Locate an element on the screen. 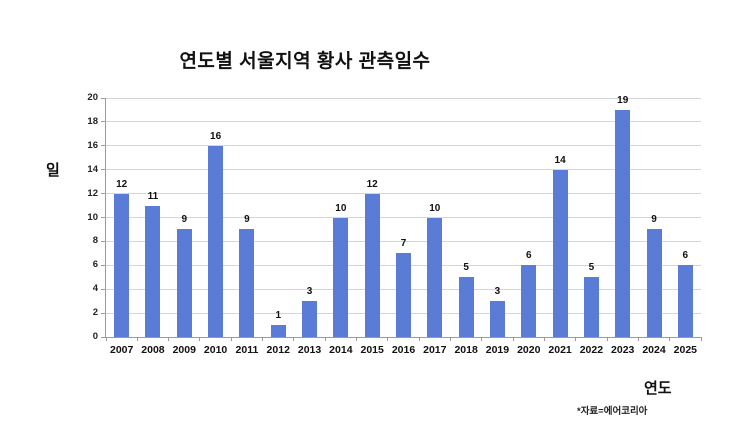  x-tick-label: 2020 is located at coordinates (529, 350).